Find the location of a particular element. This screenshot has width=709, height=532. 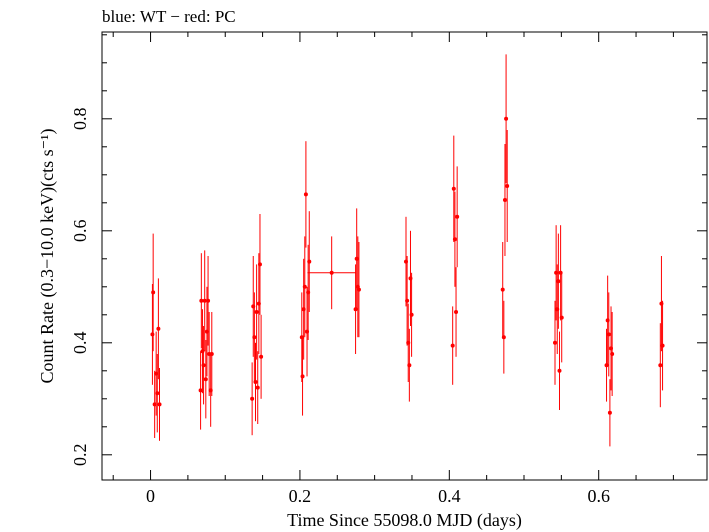

y-tick-label: 0.4 is located at coordinates (80, 343).